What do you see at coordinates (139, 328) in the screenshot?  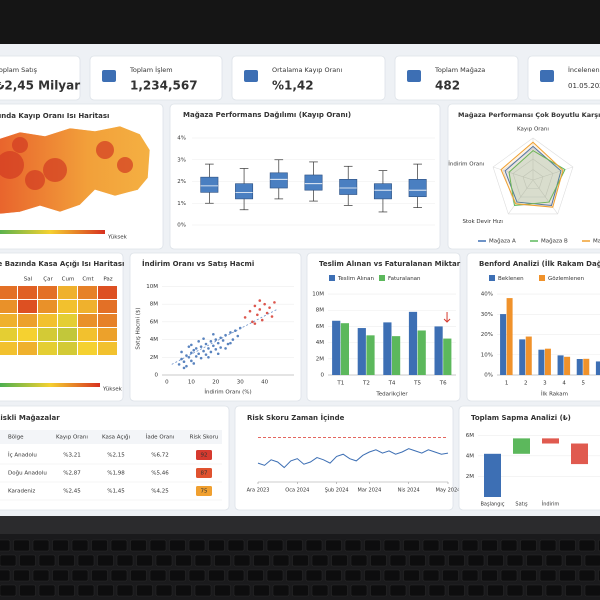 I see `y-axis-label: Satış Hacmi ($)` at bounding box center [139, 328].